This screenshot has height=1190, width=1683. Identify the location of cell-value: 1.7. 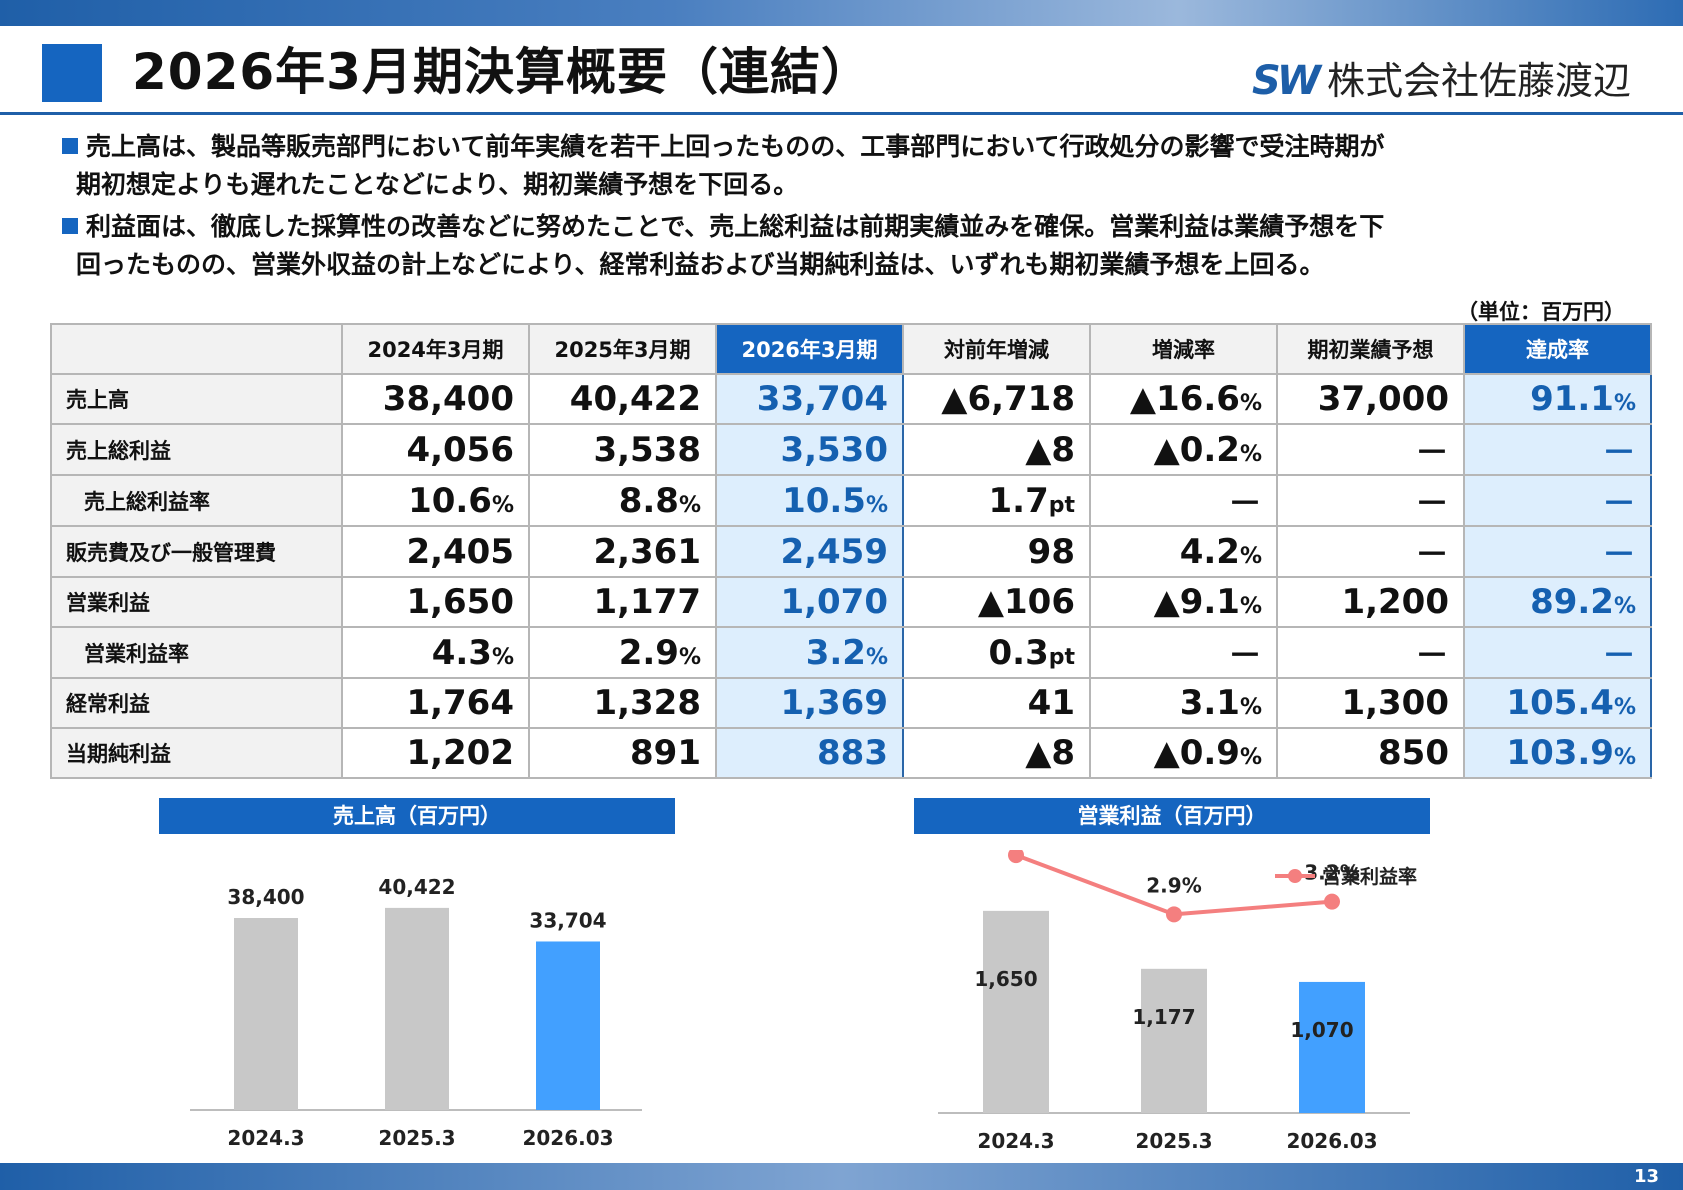
(1018, 500).